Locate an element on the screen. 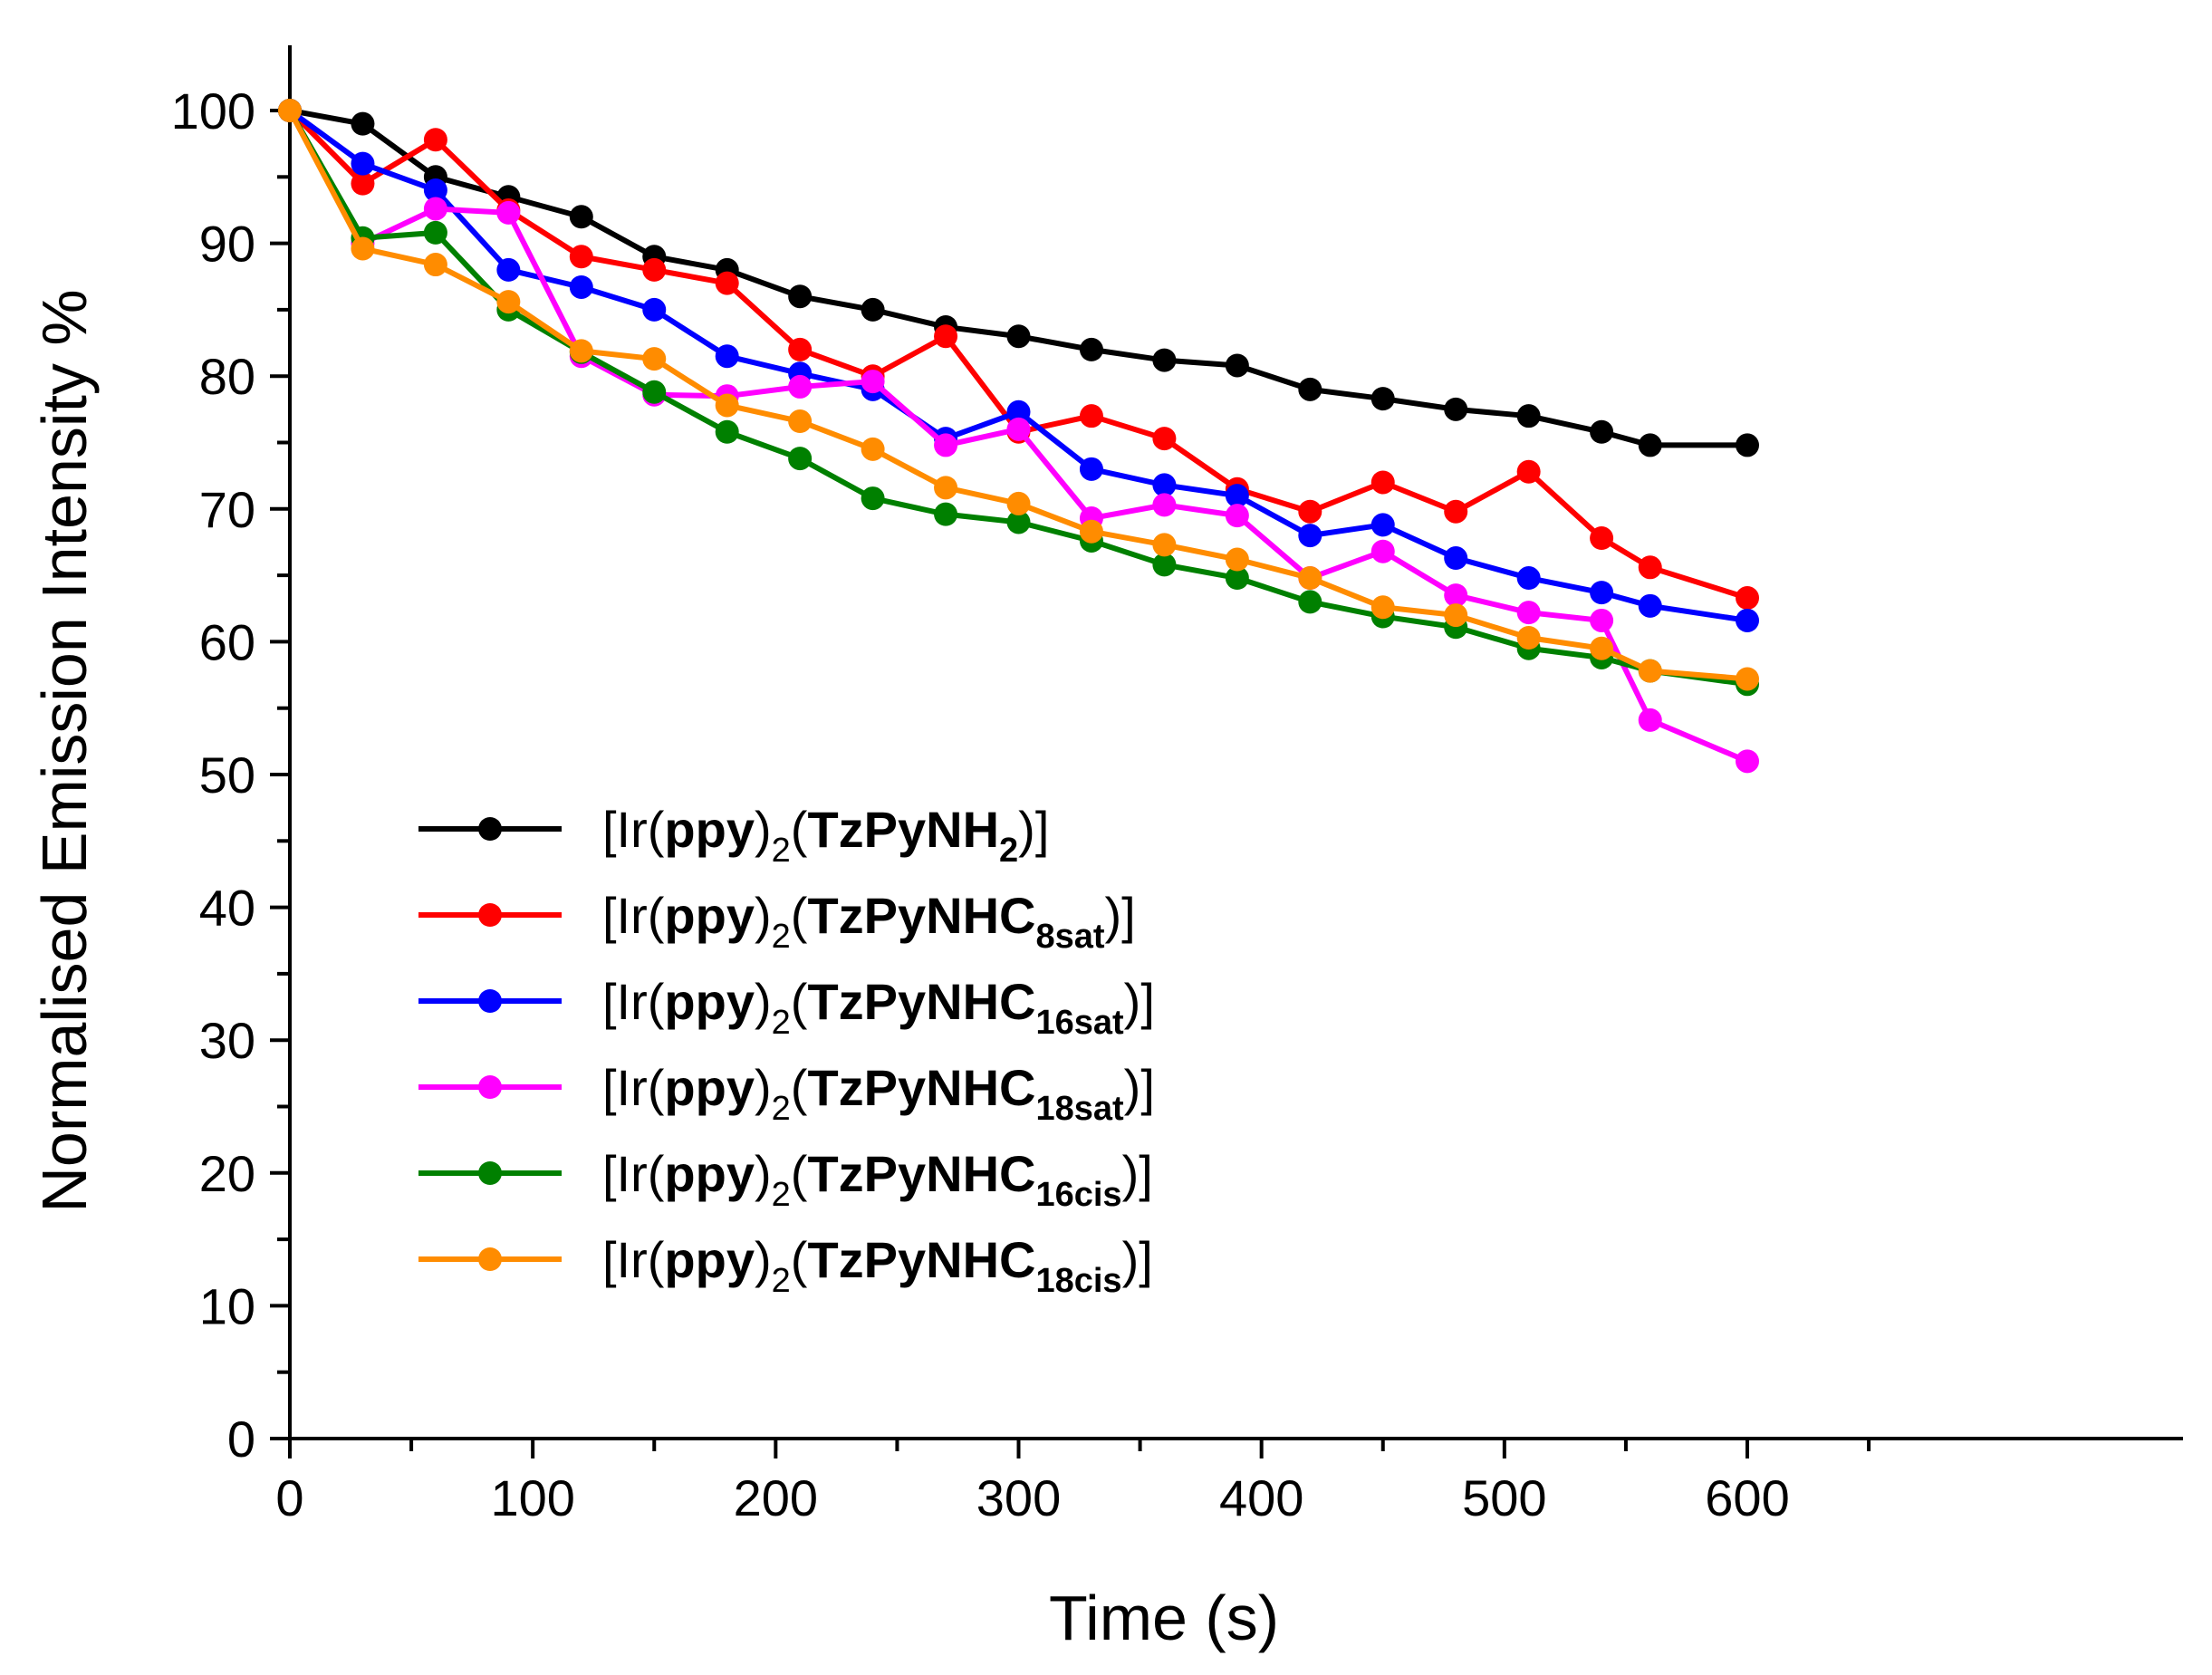 This screenshot has width=2212, height=1675. y-tick-label: 30 is located at coordinates (227, 1041).